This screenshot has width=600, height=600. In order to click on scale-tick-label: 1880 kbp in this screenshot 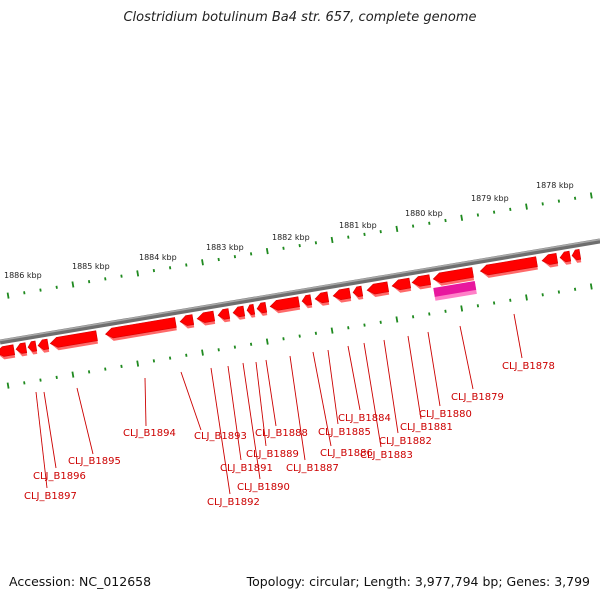, I will do `click(424, 213)`.